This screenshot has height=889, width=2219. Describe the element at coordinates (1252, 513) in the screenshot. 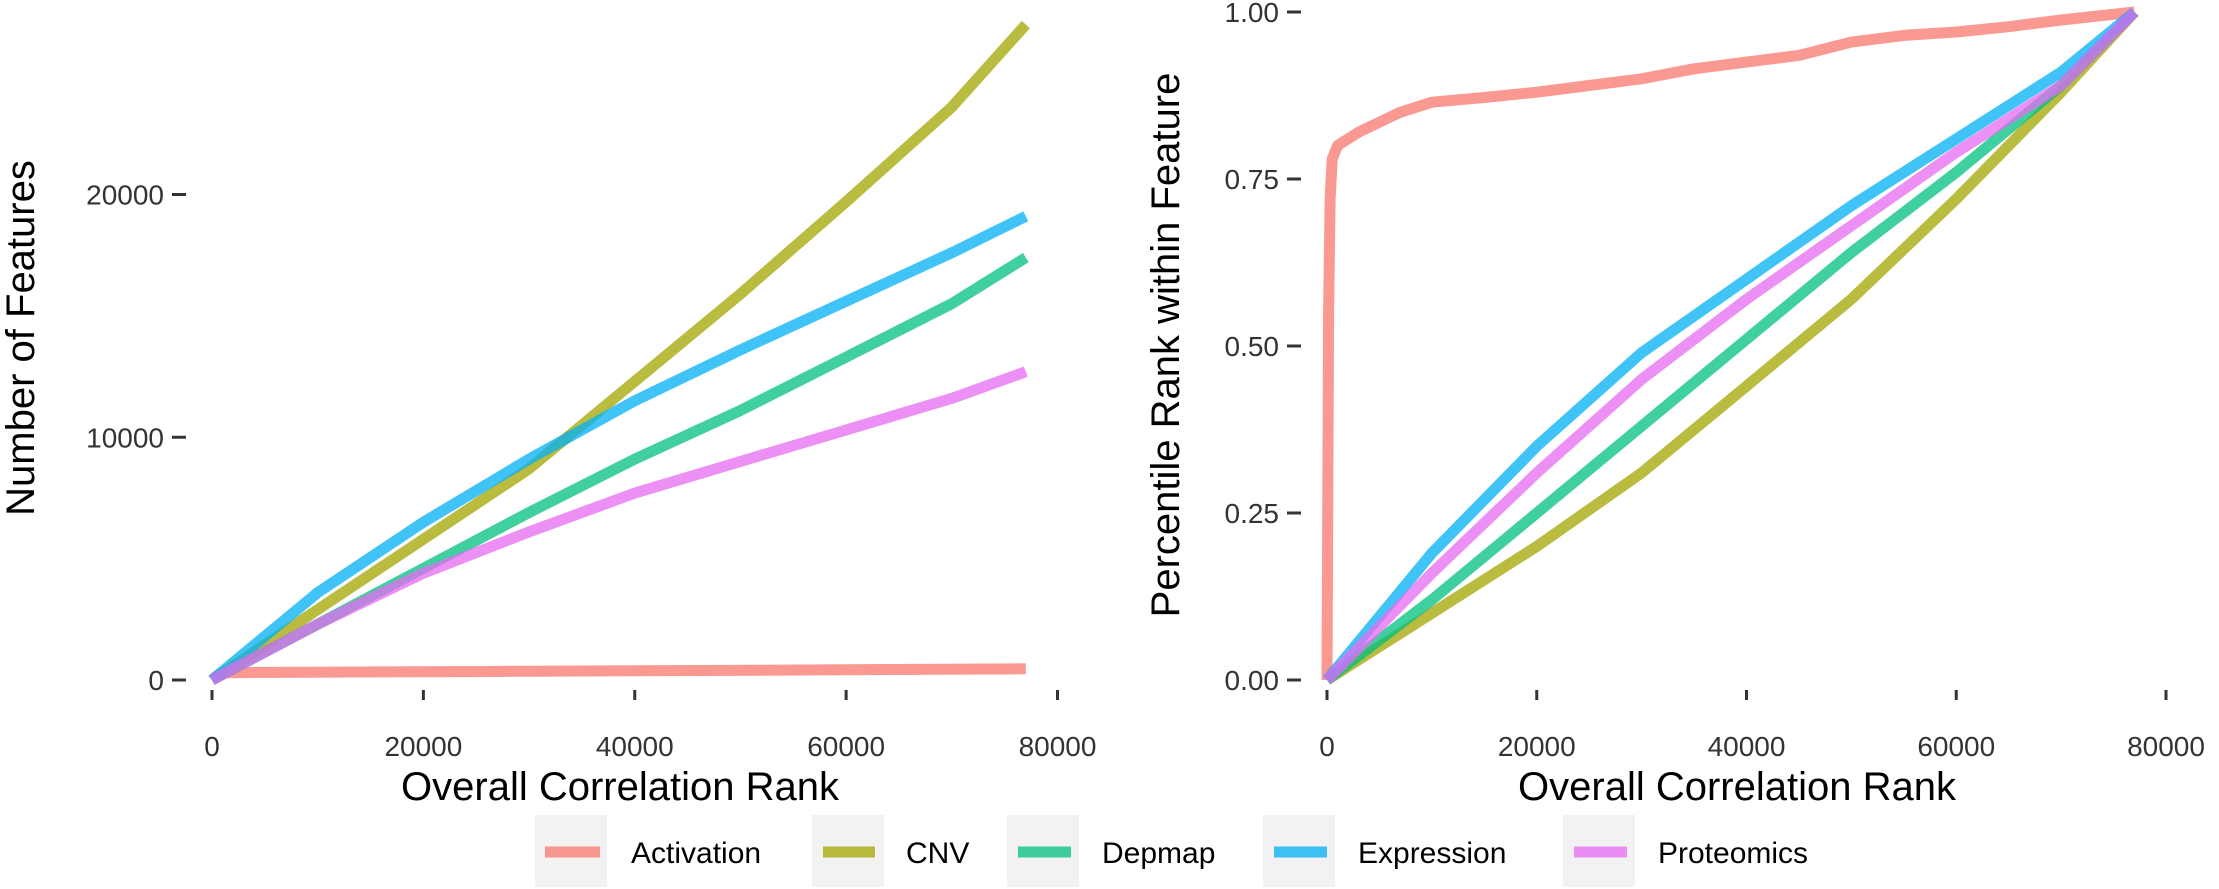

I see `y-tick-label: 0.25` at that location.